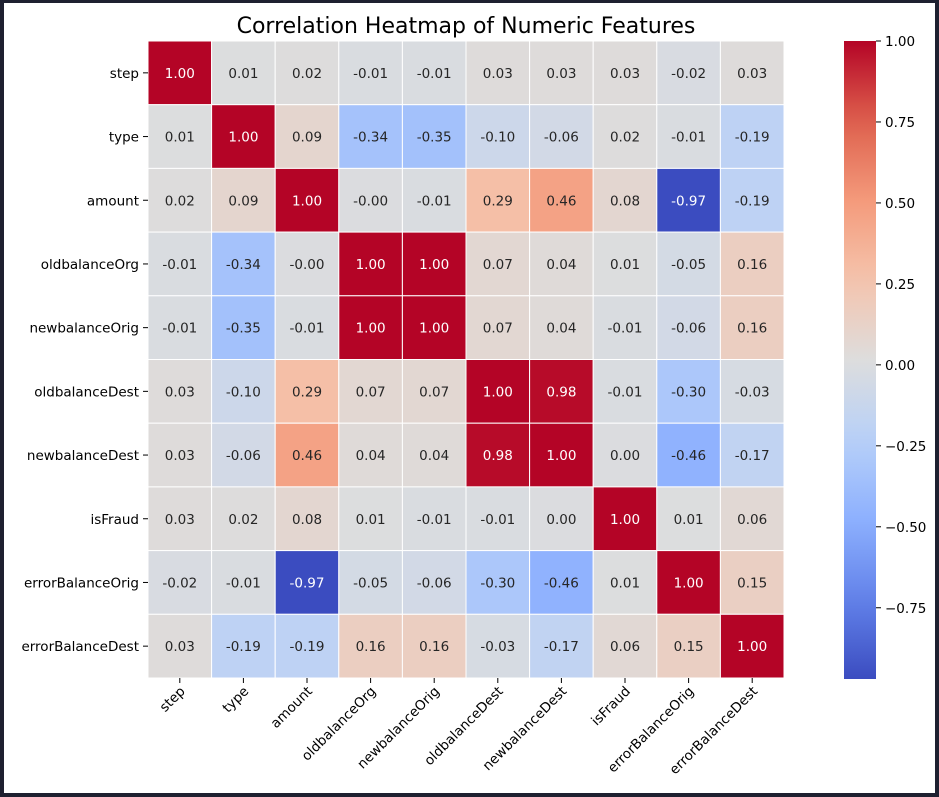 This screenshot has height=797, width=939. I want to click on cell-value-type-amount: 0.09, so click(307, 138).